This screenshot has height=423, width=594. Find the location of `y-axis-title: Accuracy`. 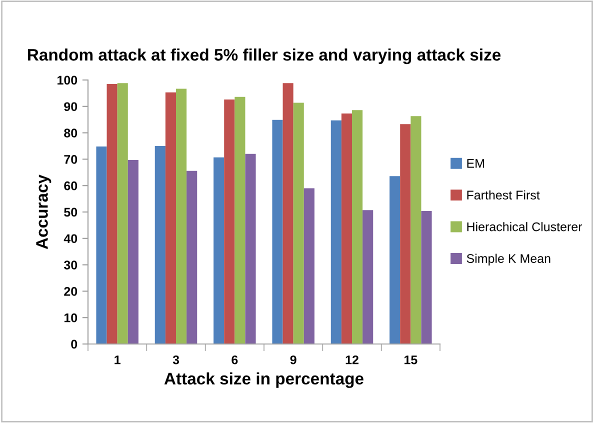

y-axis-title: Accuracy is located at coordinates (44, 212).